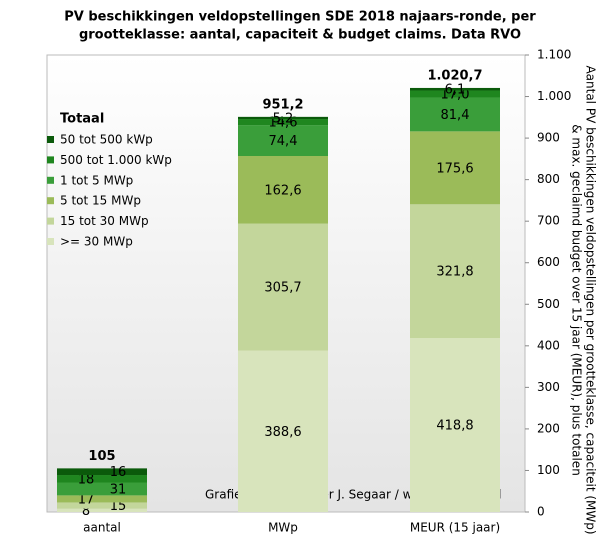  What do you see at coordinates (116, 160) in the screenshot?
I see `legend-label: 500 tot 1.000 kWp` at bounding box center [116, 160].